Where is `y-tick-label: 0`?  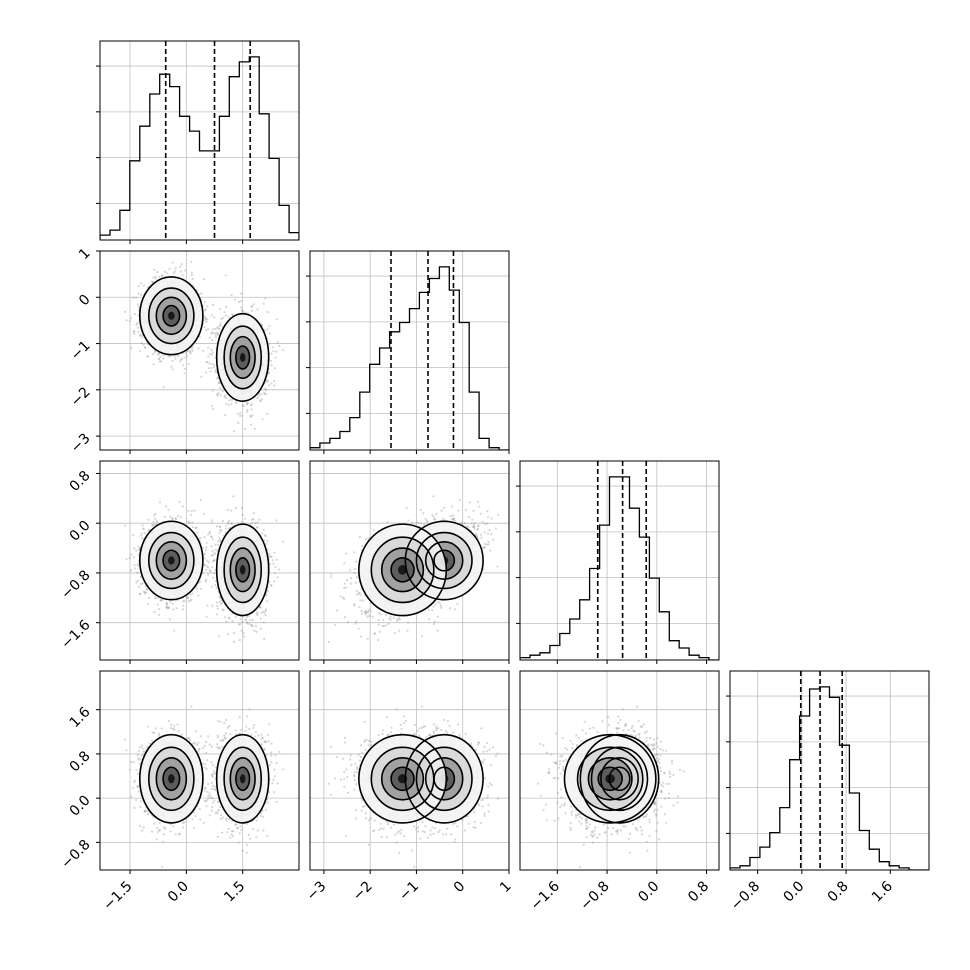
y-tick-label: 0 is located at coordinates (85, 301).